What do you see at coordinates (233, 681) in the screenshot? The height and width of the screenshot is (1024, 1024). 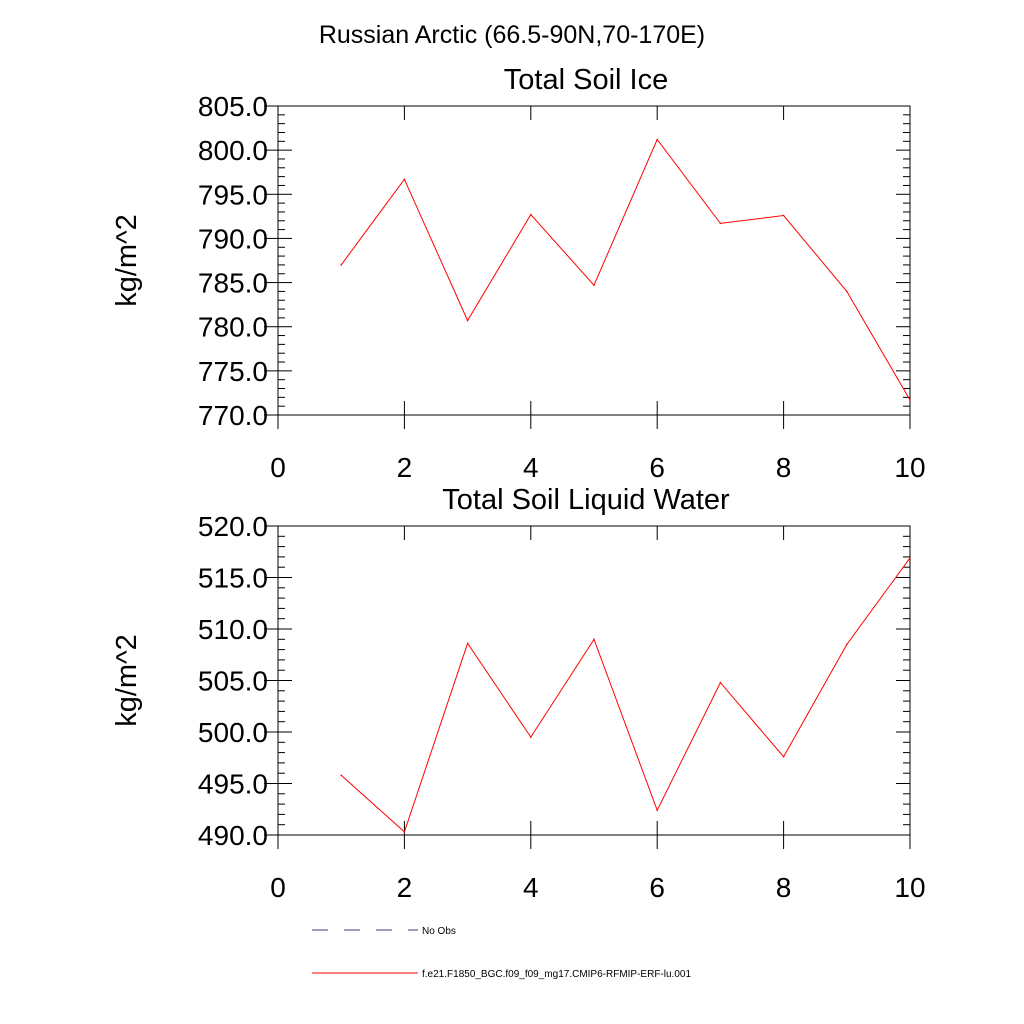 I see `y-tick-label: 505.0` at bounding box center [233, 681].